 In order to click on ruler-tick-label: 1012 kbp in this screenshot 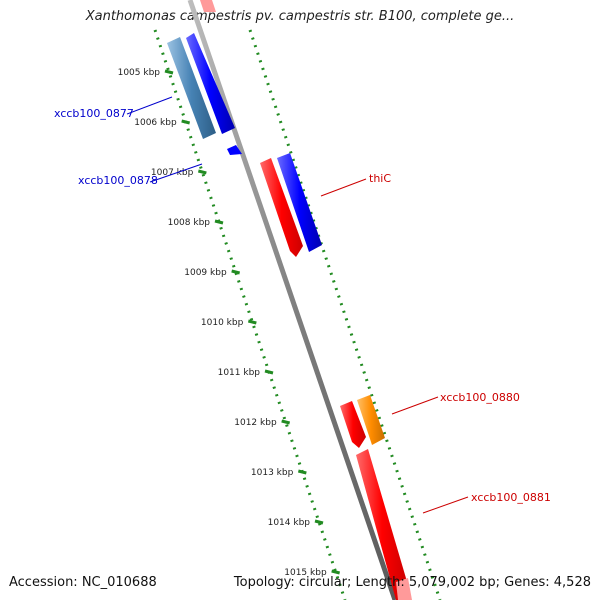, I will do `click(255, 423)`.